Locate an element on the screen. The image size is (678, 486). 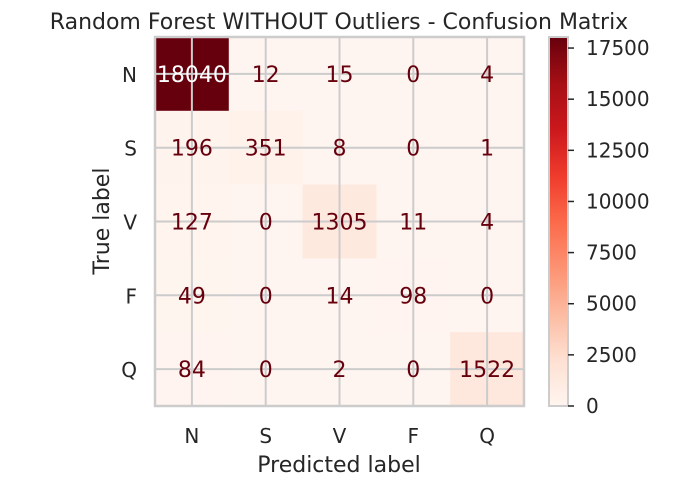
cell-value-label: 12 is located at coordinates (266, 75).